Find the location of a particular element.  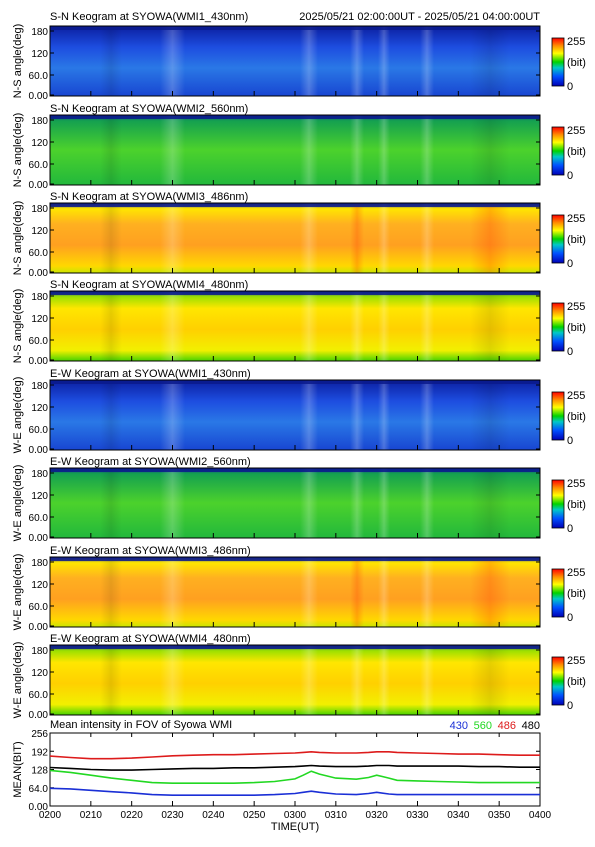

x-tick-label: 0250 is located at coordinates (254, 815).